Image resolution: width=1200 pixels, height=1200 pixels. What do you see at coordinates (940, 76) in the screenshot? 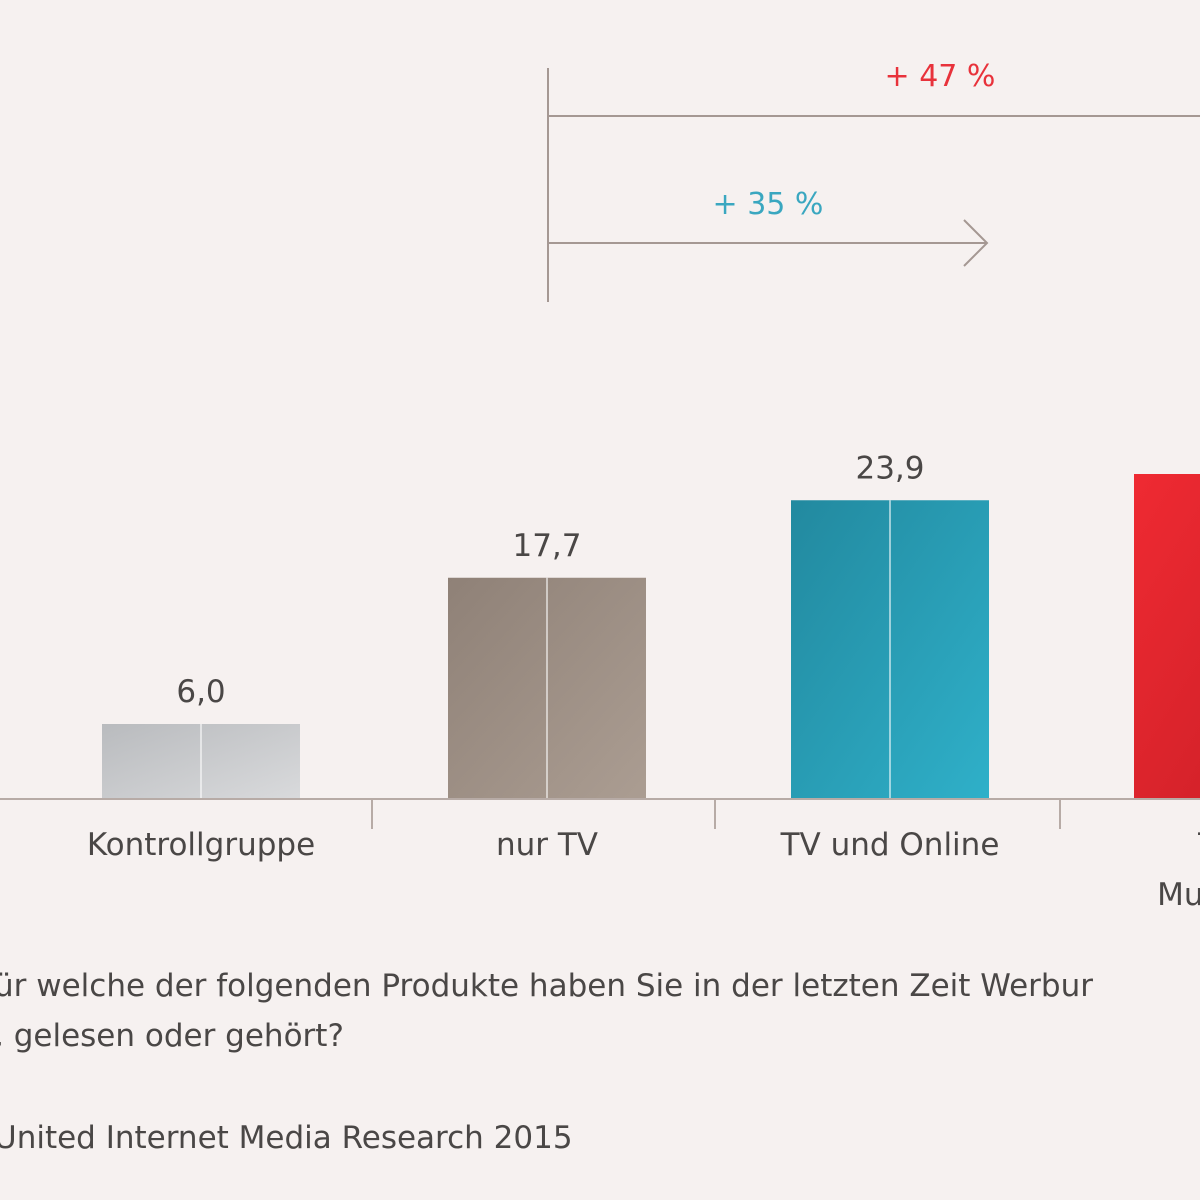
I see `comparison-label-47: + 47 %` at bounding box center [940, 76].